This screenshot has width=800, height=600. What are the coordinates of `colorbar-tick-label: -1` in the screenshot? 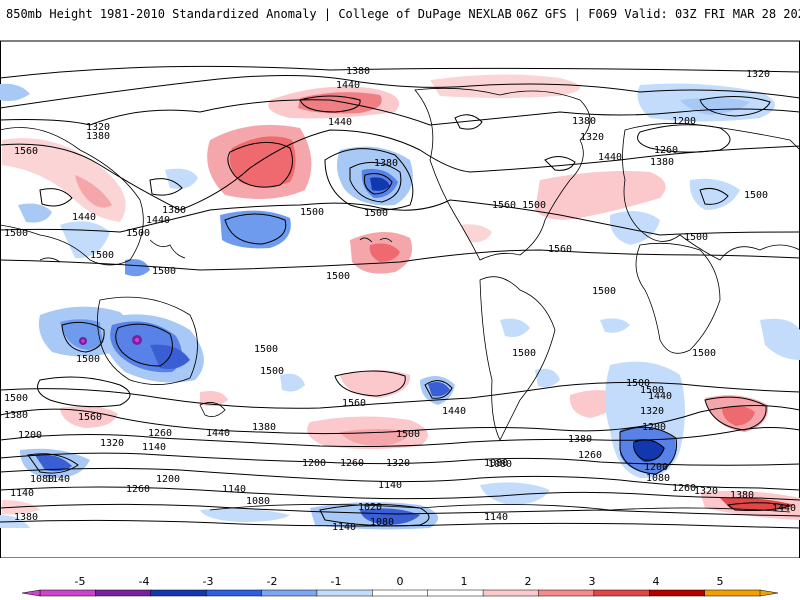 It's located at (336, 581).